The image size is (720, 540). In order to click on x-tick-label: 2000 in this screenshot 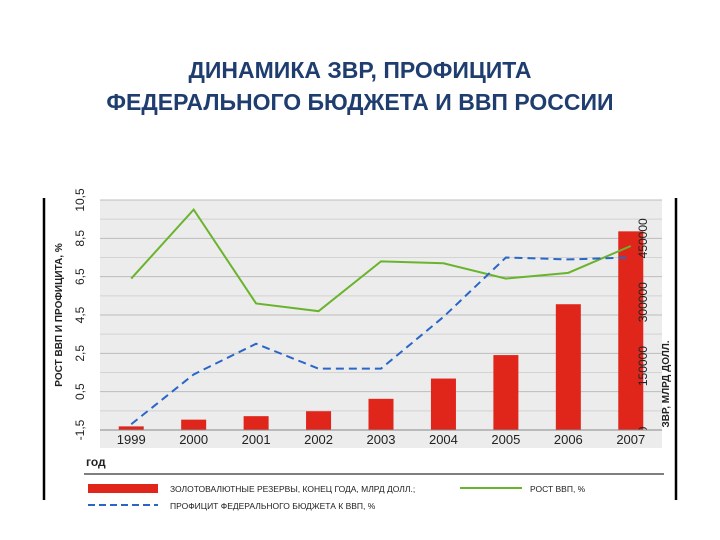, I will do `click(193, 439)`.